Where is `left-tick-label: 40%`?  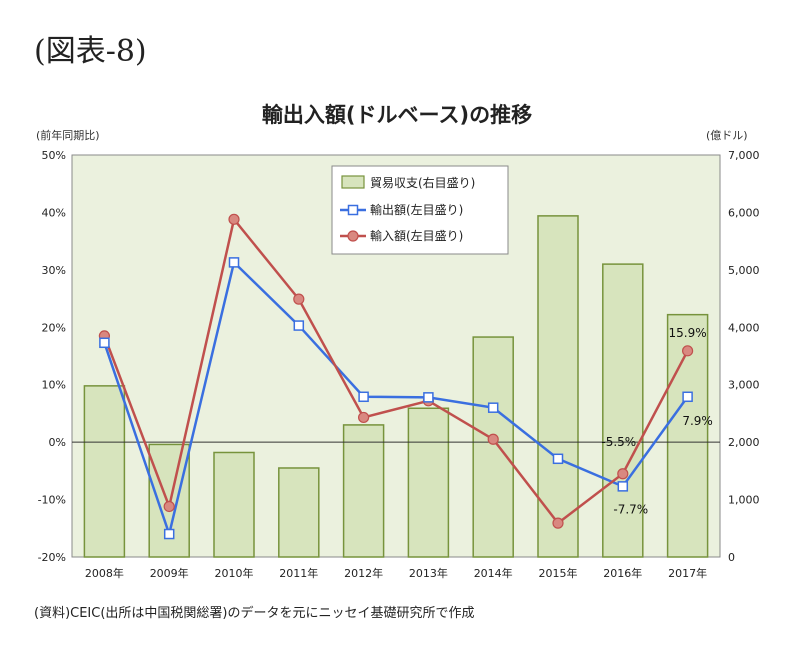
left-tick-label: 40% is located at coordinates (54, 212).